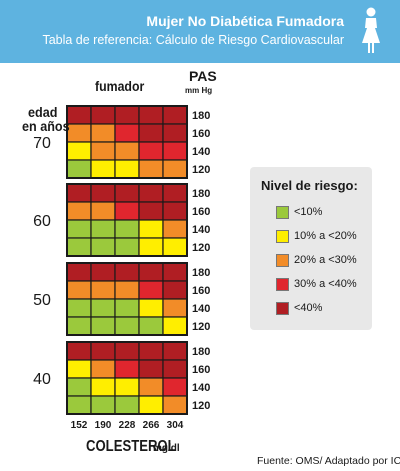 This screenshot has height=471, width=400. What do you see at coordinates (309, 185) in the screenshot?
I see `legend-title: Nivel de riesgo:` at bounding box center [309, 185].